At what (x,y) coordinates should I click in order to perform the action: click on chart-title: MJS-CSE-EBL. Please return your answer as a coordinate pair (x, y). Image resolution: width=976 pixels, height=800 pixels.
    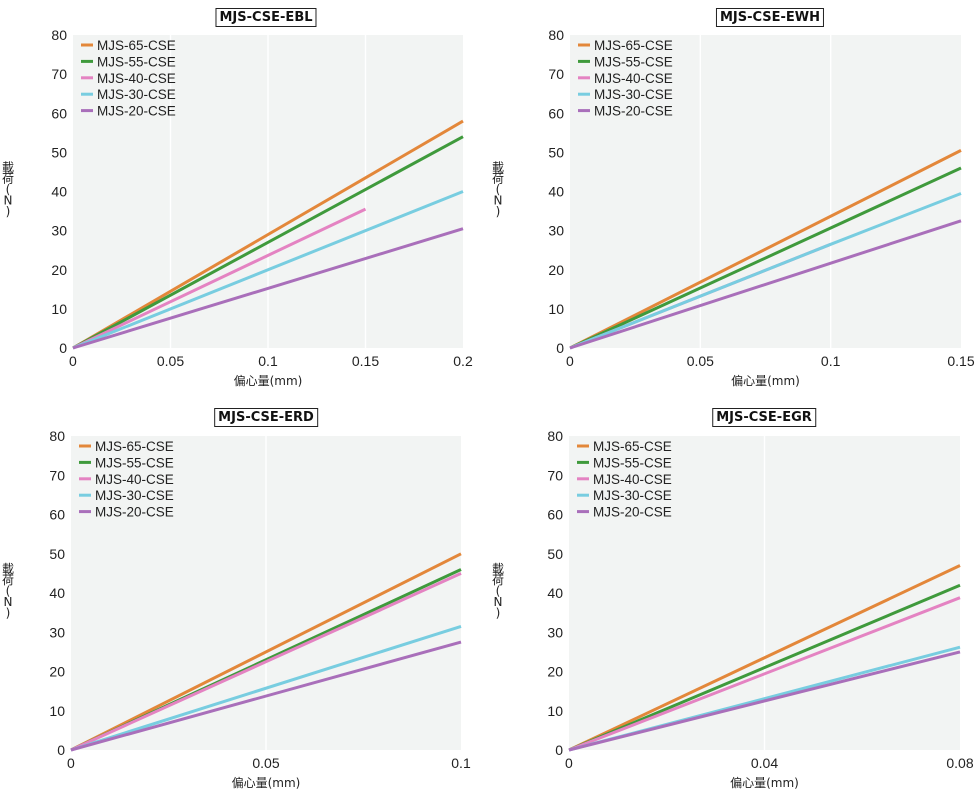
    Looking at the image, I should click on (266, 17).